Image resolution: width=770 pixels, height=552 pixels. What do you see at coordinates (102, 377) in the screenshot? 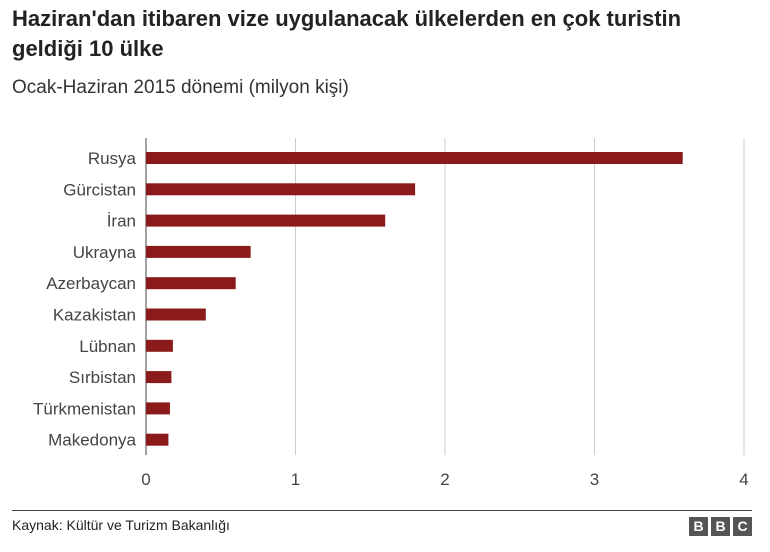
I see `category-label: Sırbistan` at bounding box center [102, 377].